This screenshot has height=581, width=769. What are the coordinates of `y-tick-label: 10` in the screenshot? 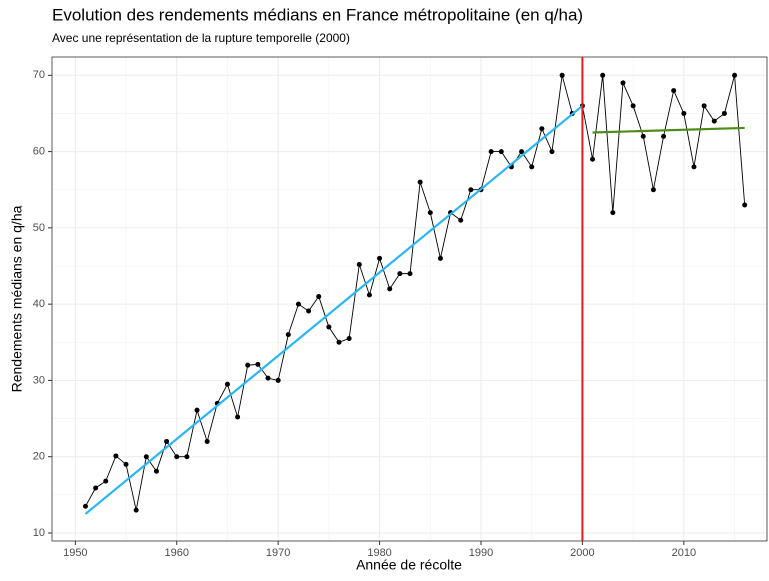 It's located at (39, 533).